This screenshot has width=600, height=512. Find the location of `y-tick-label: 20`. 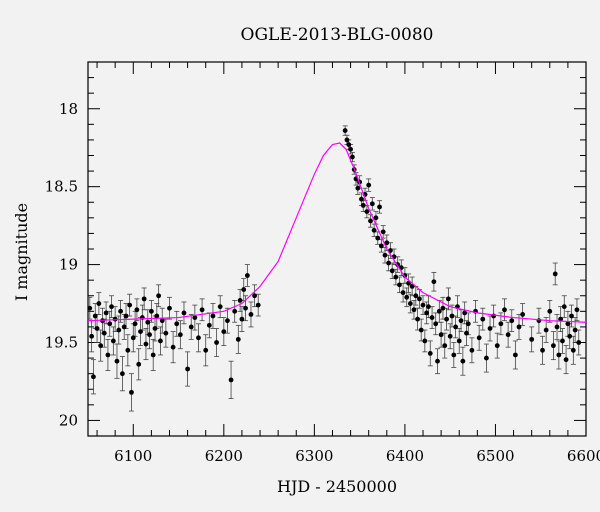

y-tick-label: 20 is located at coordinates (68, 420).